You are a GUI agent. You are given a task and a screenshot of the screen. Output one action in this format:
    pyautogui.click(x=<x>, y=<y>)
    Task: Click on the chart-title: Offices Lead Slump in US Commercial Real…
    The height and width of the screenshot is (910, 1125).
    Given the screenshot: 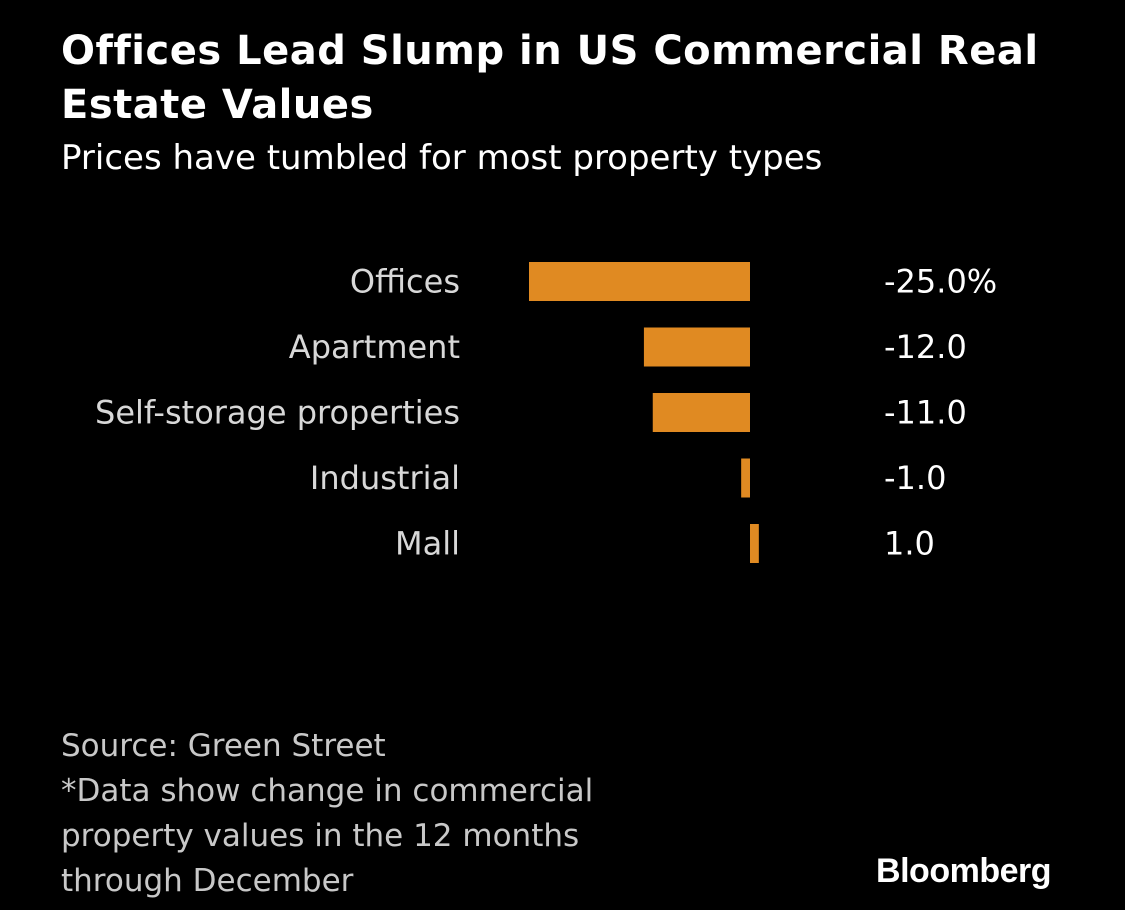 What is the action you would take?
    pyautogui.click(x=550, y=78)
    